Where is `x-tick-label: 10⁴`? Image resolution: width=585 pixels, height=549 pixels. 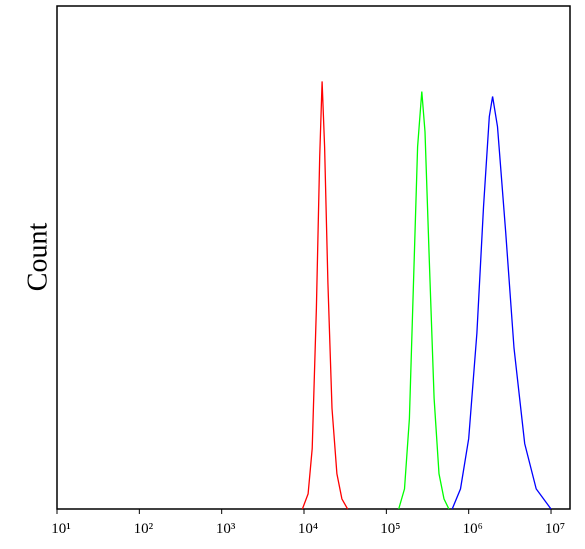 x-tick-label: 10⁴ is located at coordinates (308, 529).